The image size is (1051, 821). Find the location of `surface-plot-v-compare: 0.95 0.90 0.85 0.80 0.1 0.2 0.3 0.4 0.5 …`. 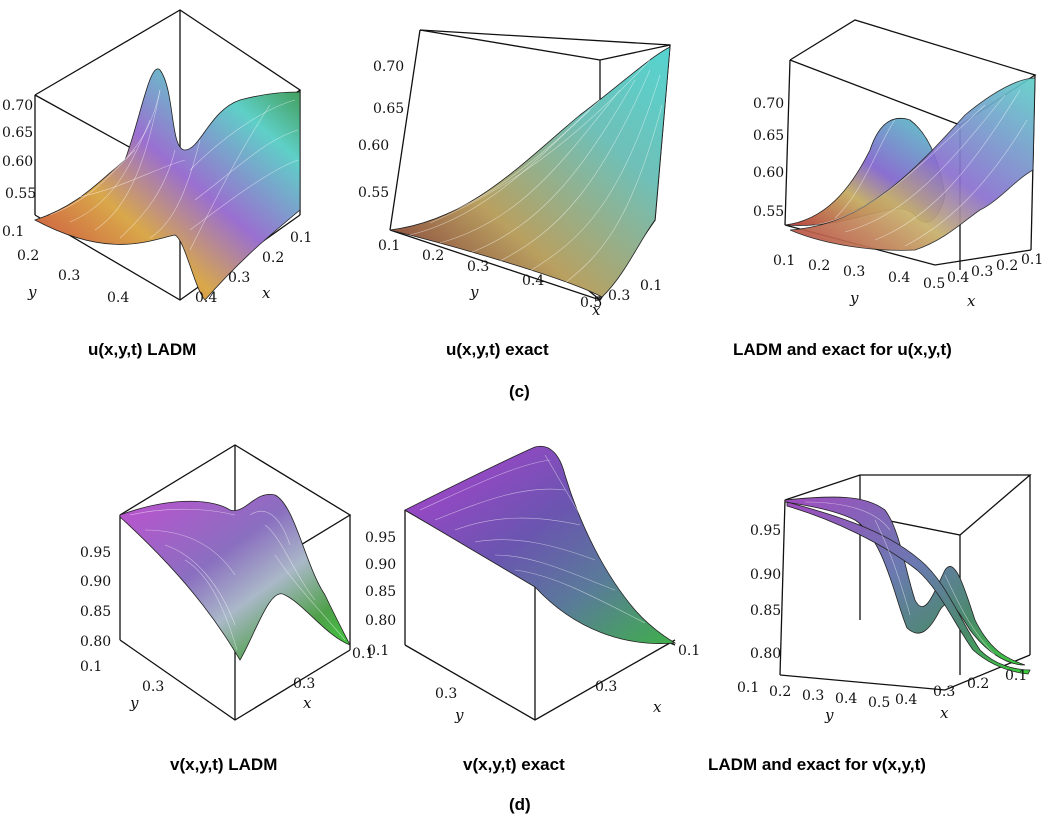

surface-plot-v-compare: 0.95 0.90 0.85 0.80 0.1 0.2 0.3 0.4 0.5 … is located at coordinates (890, 595).